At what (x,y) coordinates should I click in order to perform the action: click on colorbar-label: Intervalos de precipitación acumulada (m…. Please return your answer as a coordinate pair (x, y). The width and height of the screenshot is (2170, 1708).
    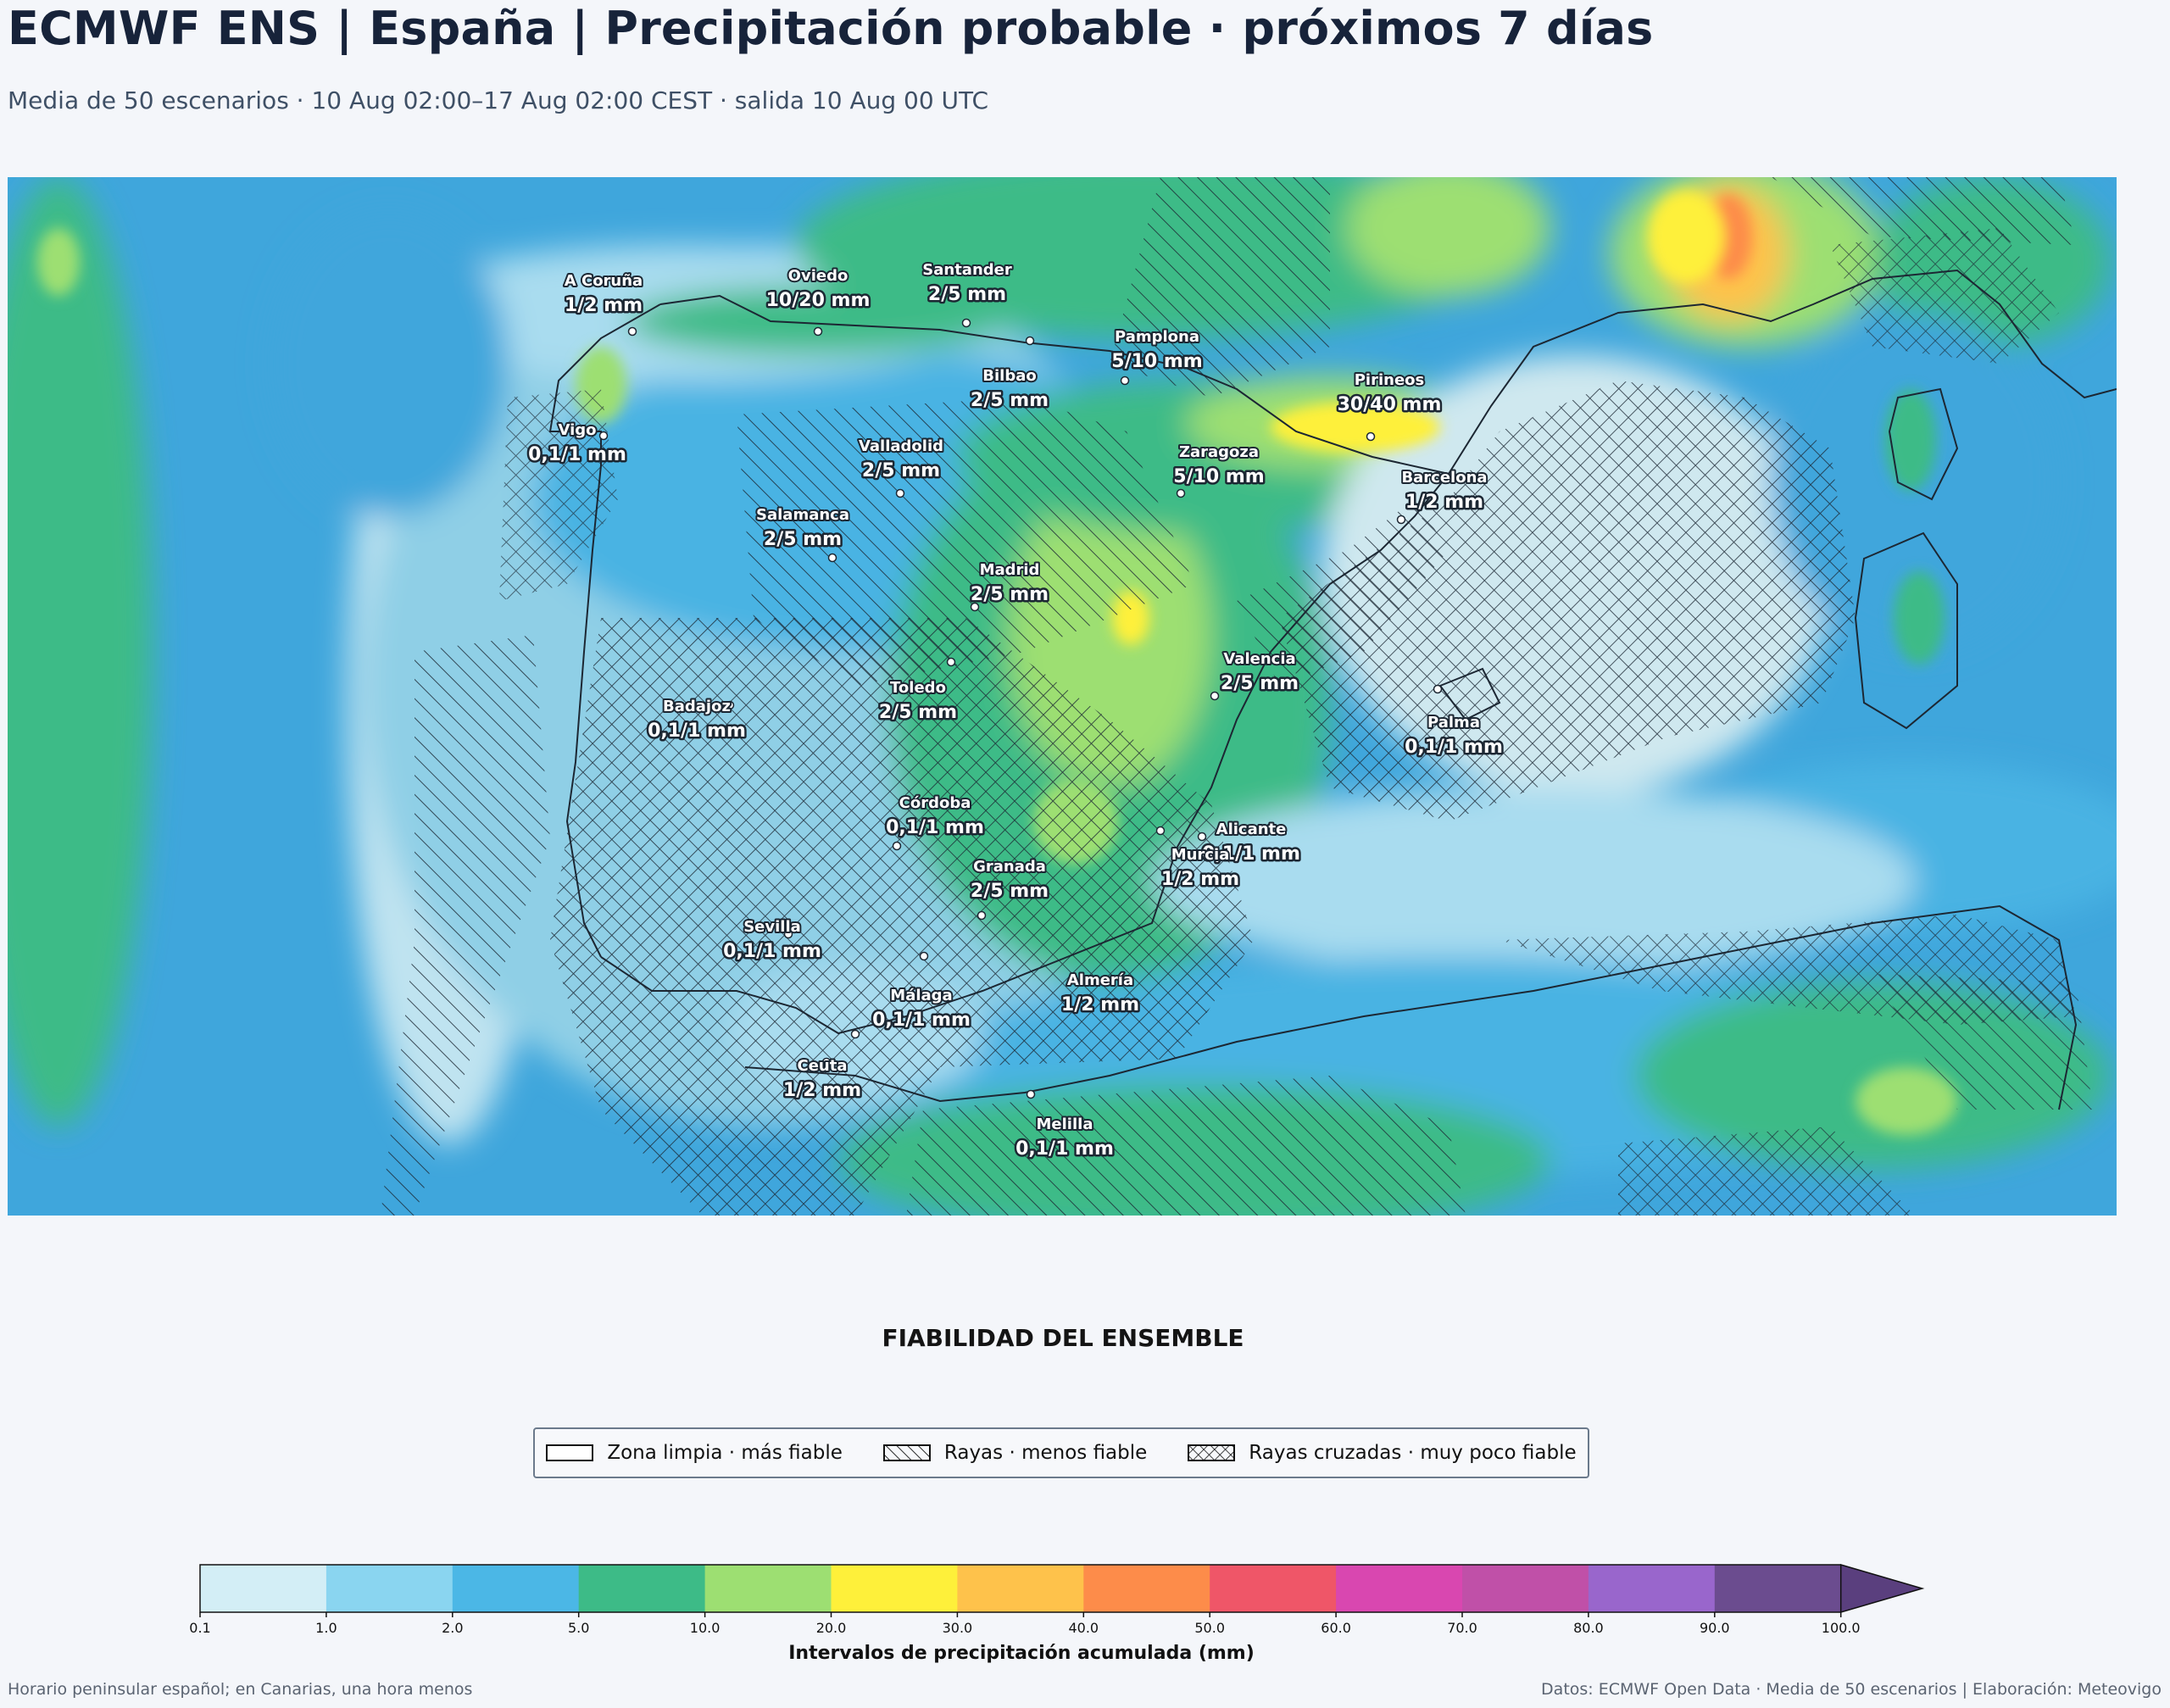
    Looking at the image, I should click on (1022, 1653).